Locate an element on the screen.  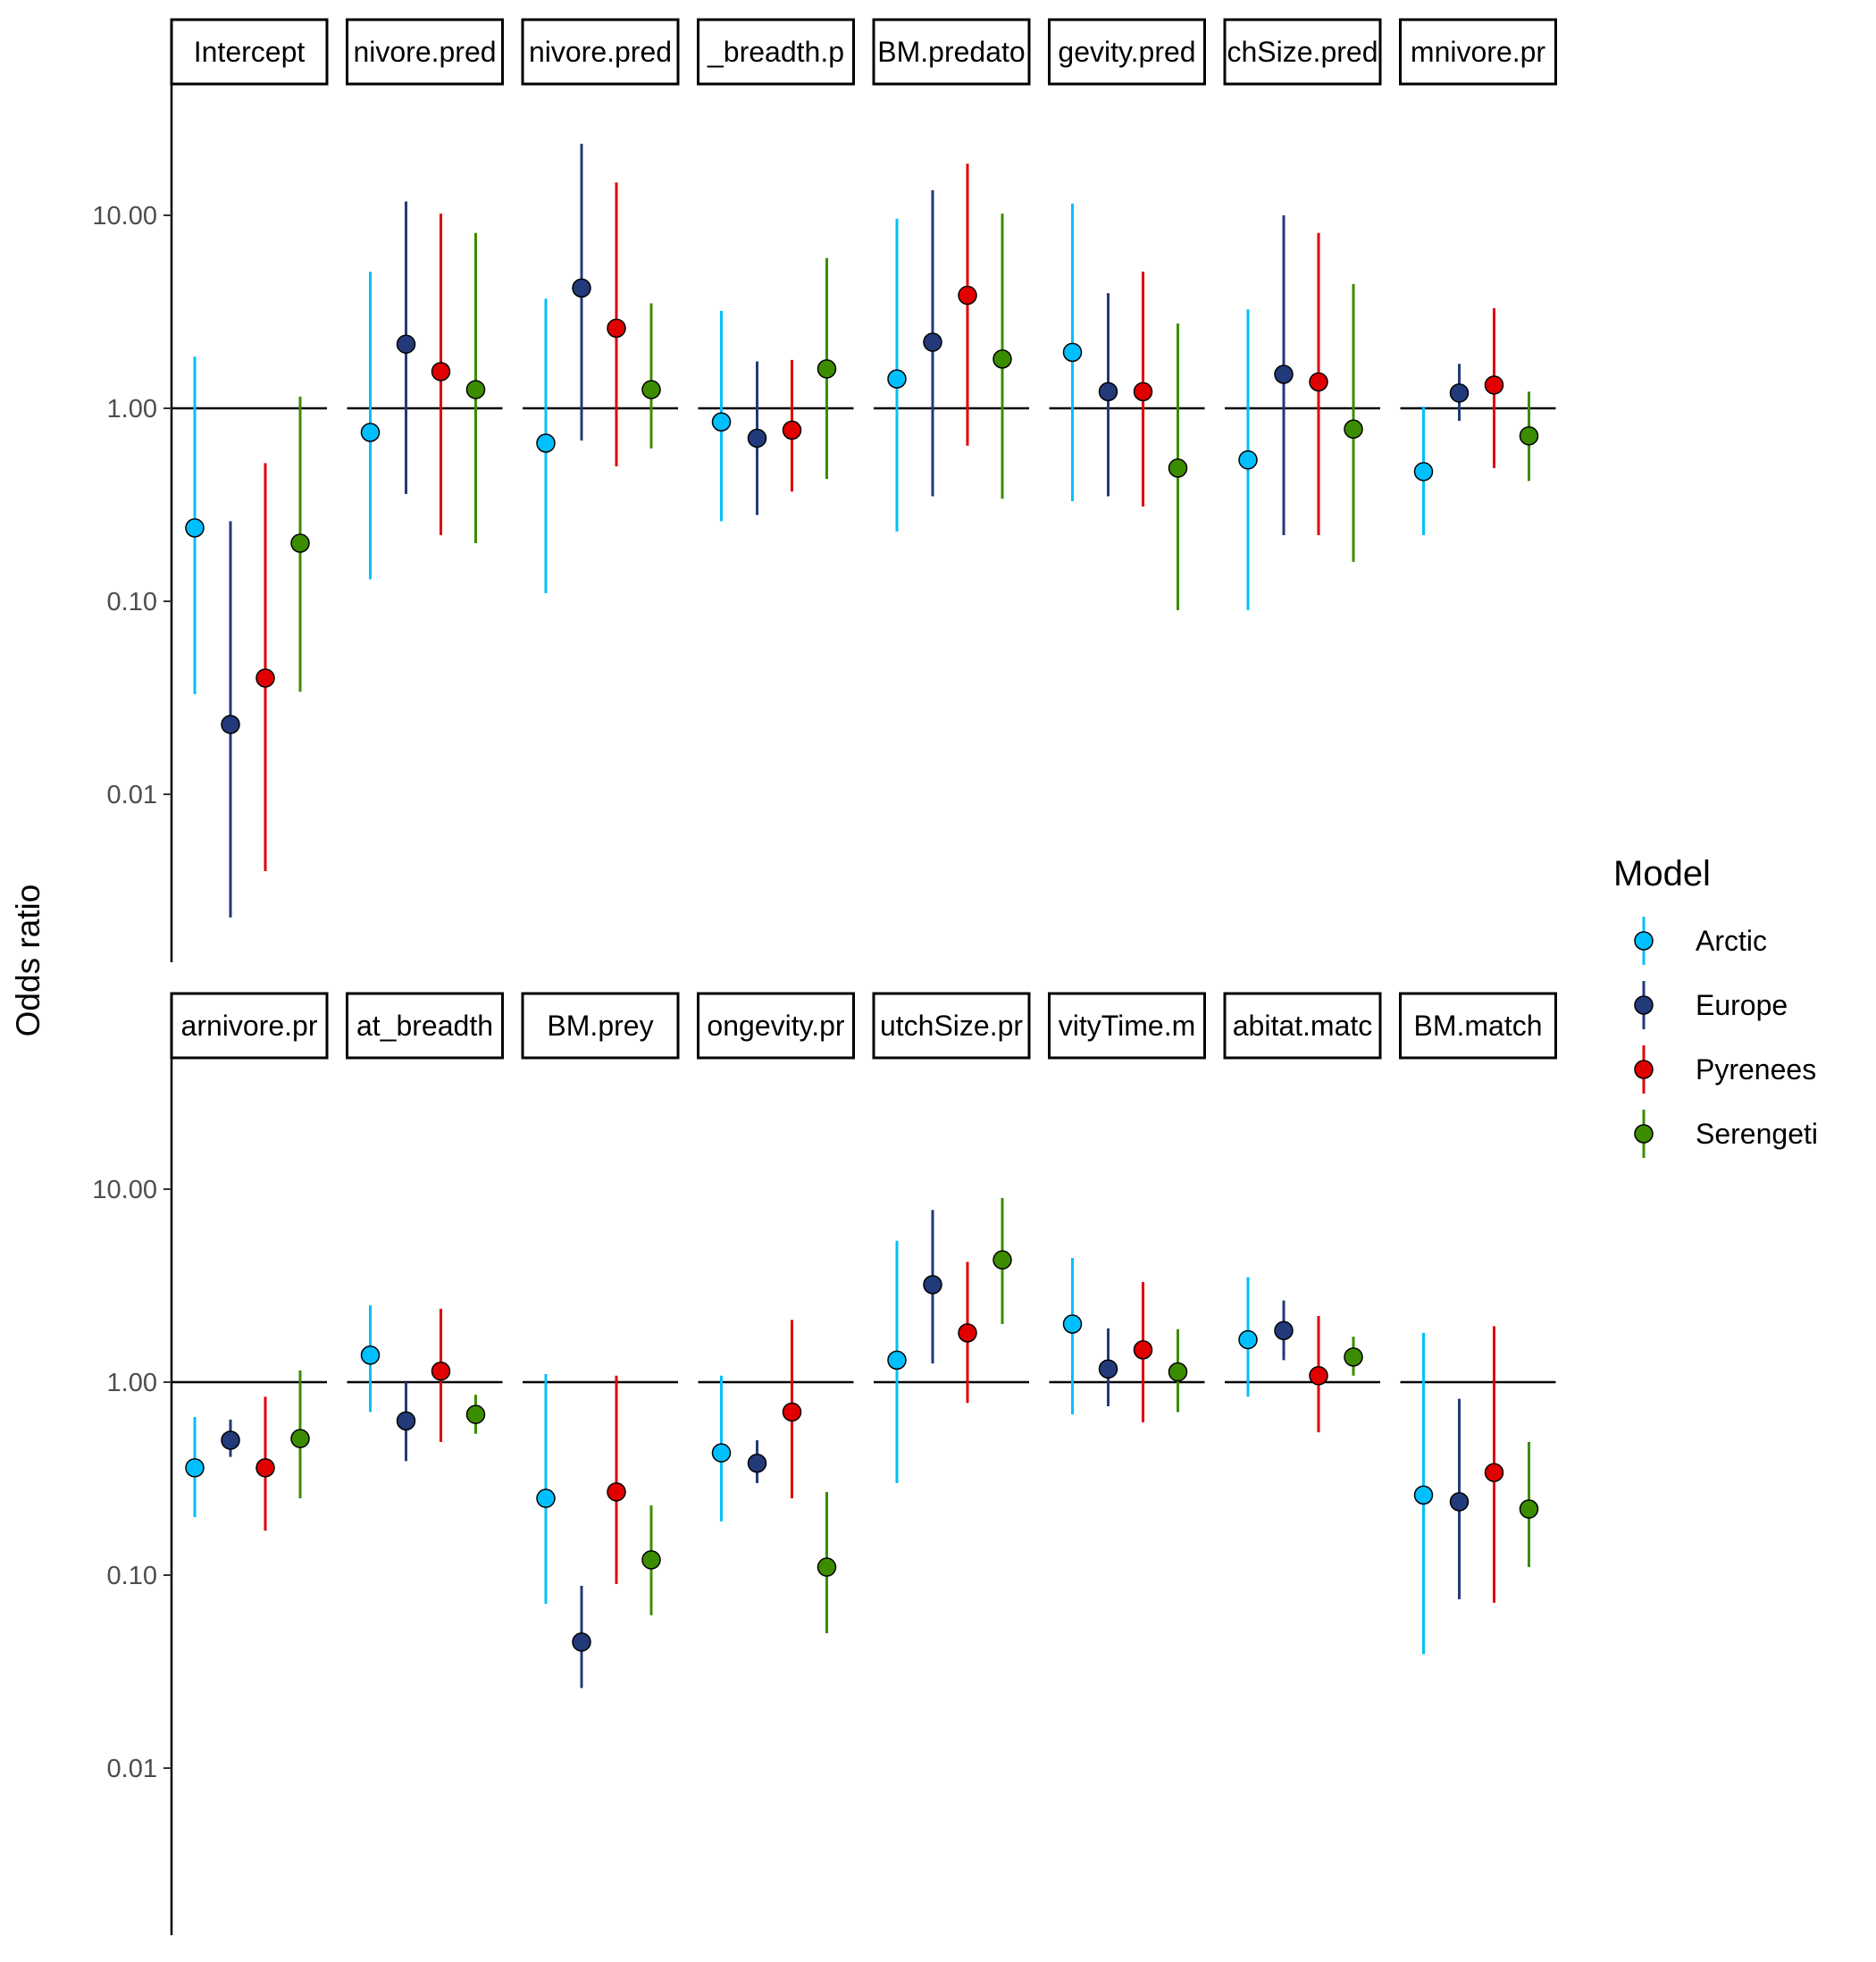
legend-item-serengeti: Serengeti is located at coordinates (1726, 1134).